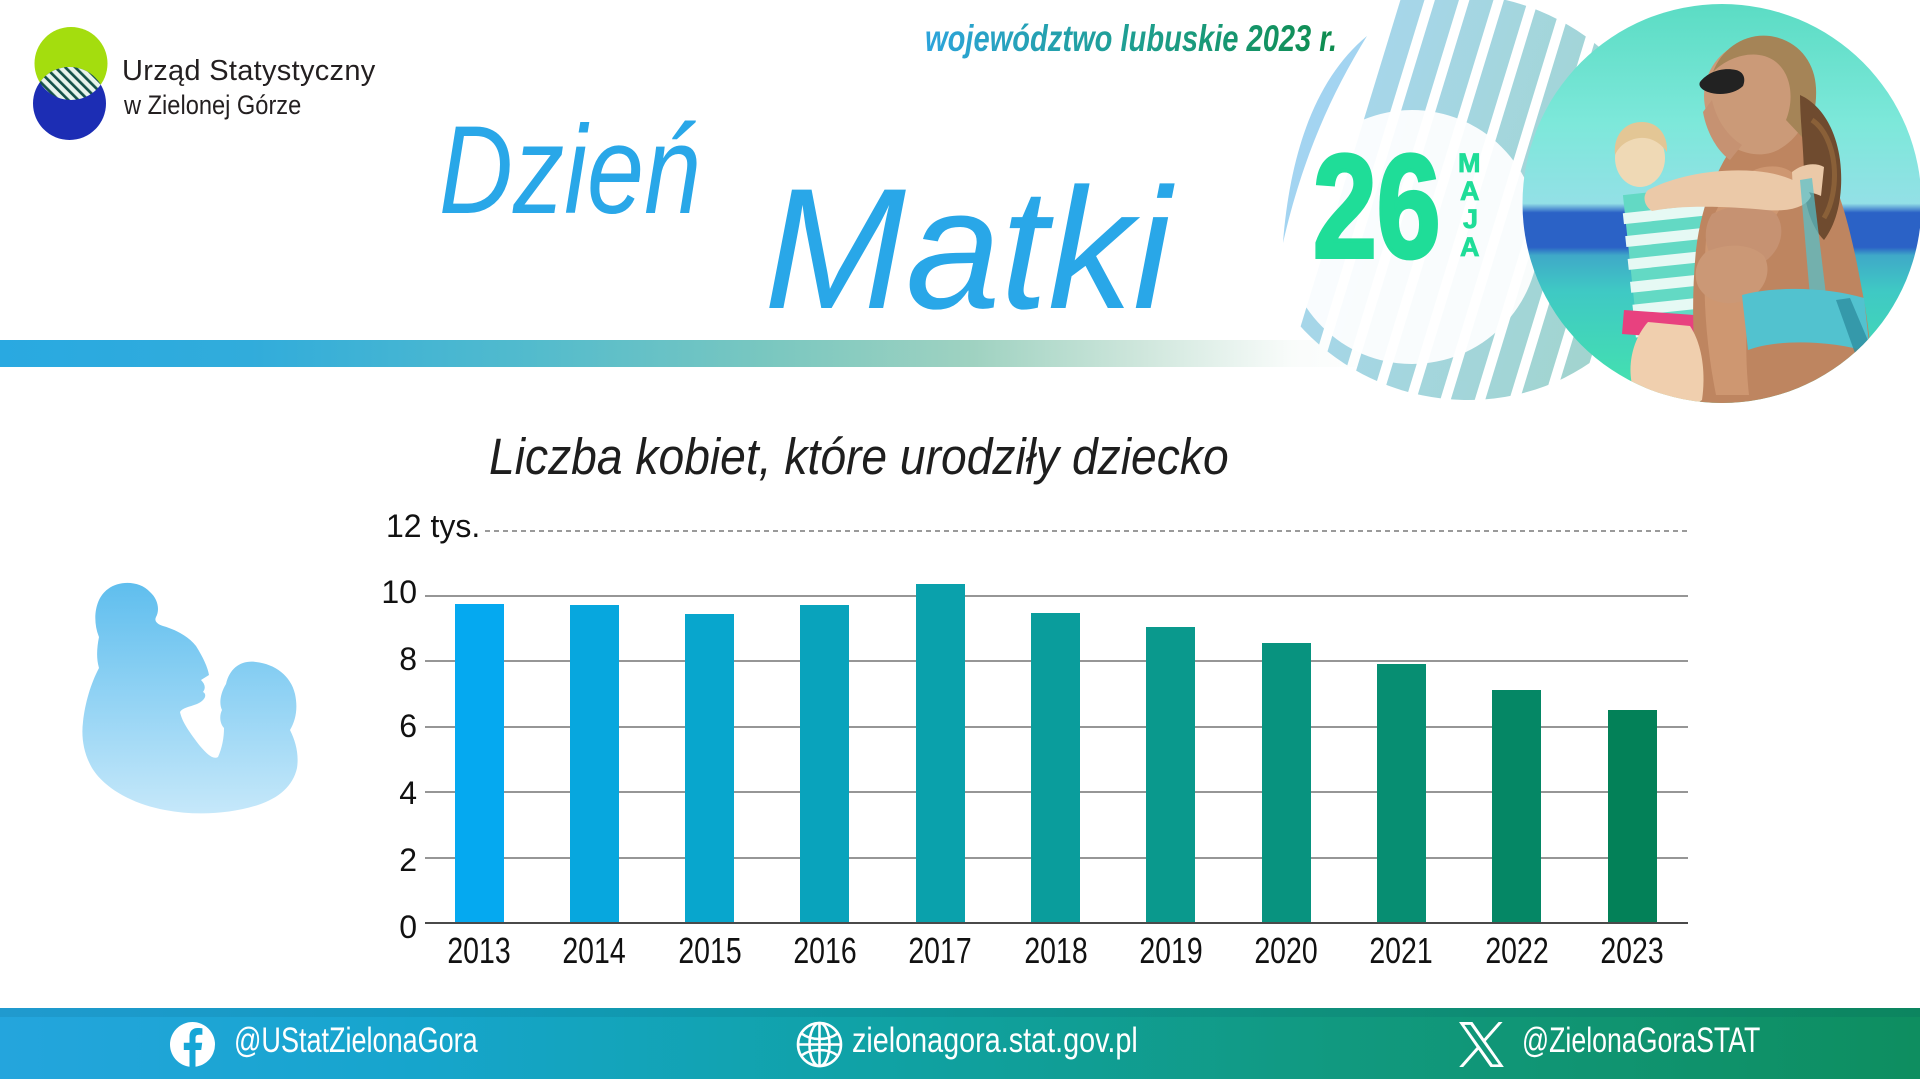 This screenshot has width=1920, height=1079. What do you see at coordinates (1377, 206) in the screenshot?
I see `svg-text: 26` at bounding box center [1377, 206].